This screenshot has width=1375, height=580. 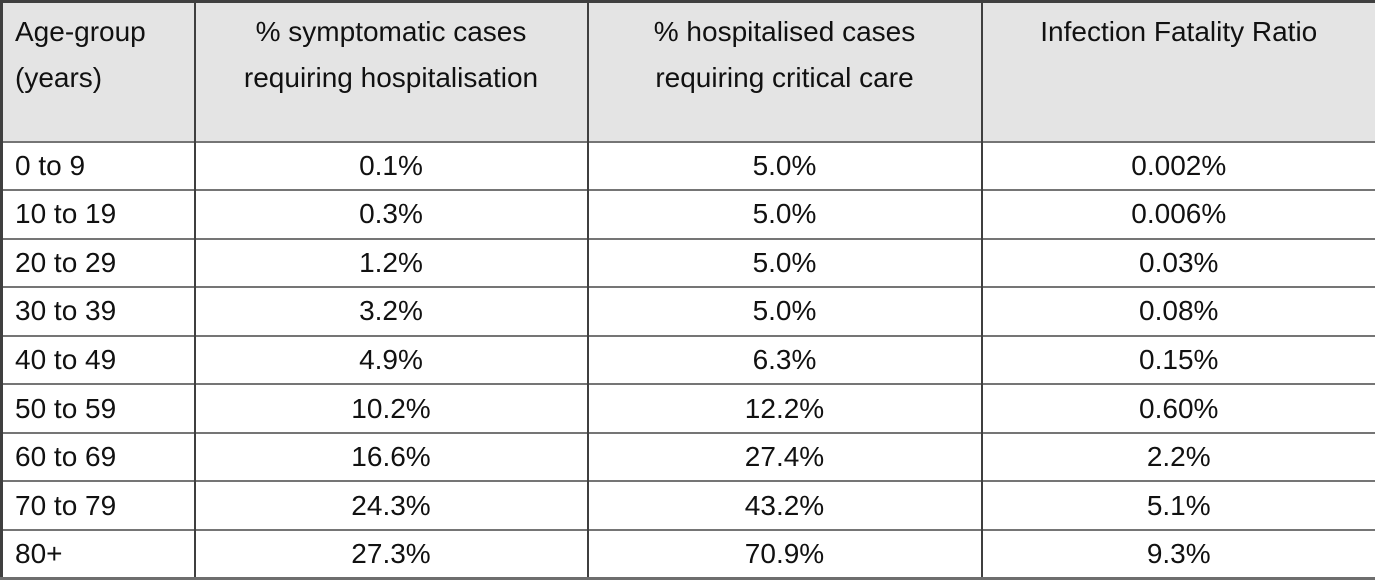 I want to click on table-cell-age: 60 to 69, so click(x=98, y=456).